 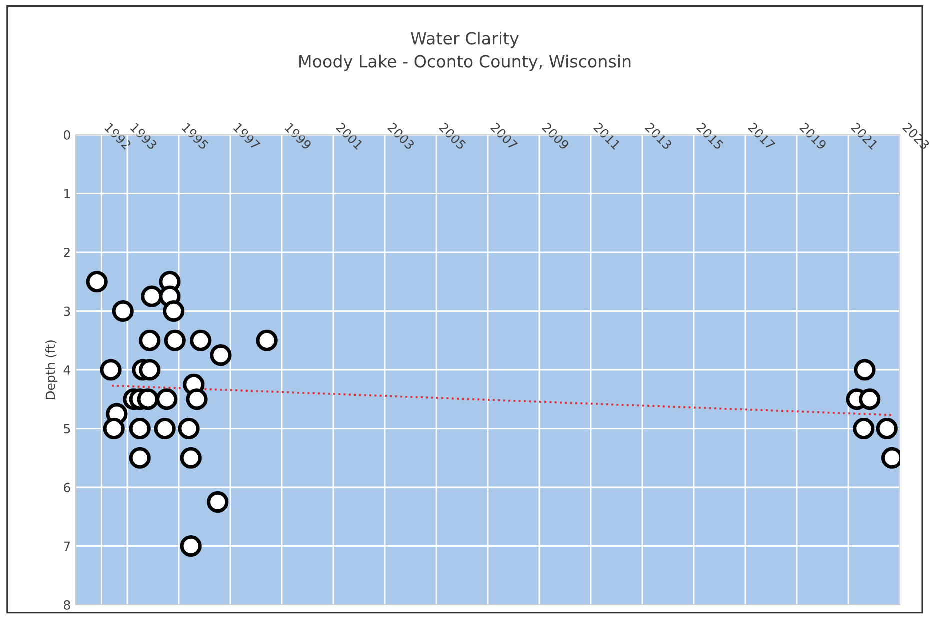 I want to click on y-tick-label: 2, so click(x=67, y=253).